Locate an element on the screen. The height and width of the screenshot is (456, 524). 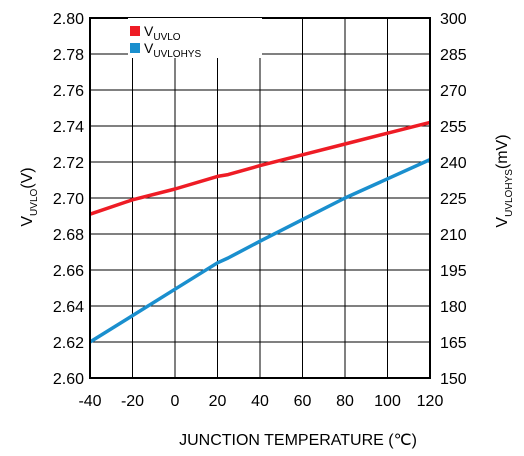
x-tick-label: 80 is located at coordinates (345, 401).